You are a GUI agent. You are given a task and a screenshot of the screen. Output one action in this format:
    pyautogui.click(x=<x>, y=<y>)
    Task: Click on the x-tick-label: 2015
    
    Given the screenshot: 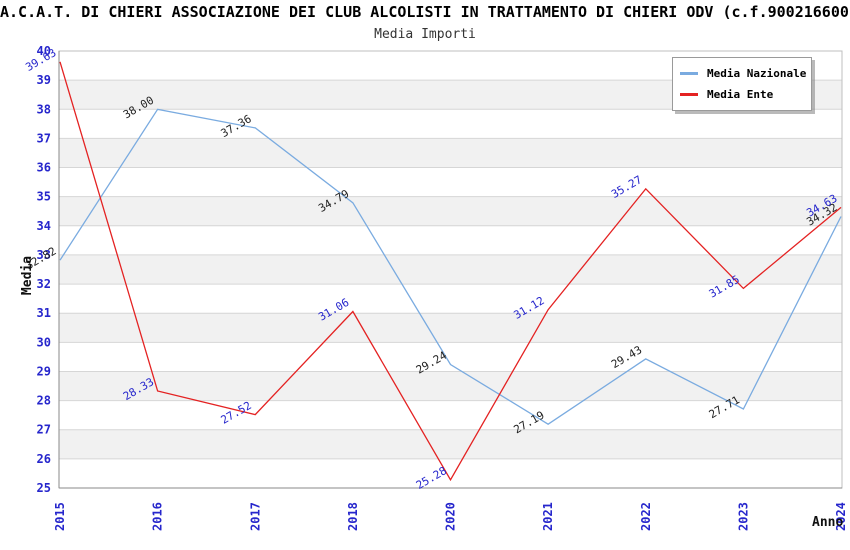 What is the action you would take?
    pyautogui.click(x=60, y=516)
    